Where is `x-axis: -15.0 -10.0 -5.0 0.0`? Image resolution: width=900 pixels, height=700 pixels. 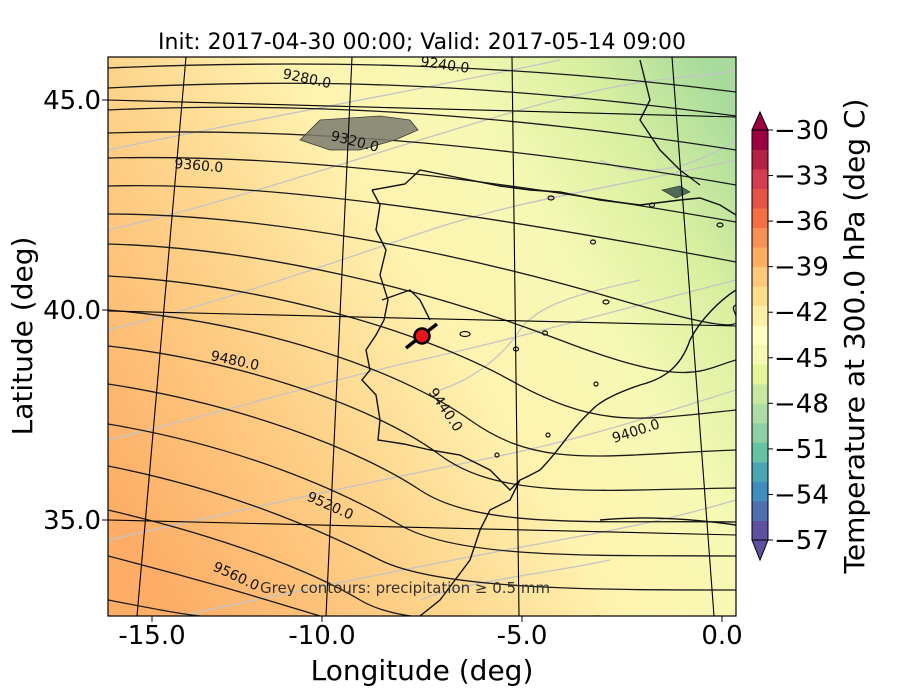
x-axis: -15.0 -10.0 -5.0 0.0 is located at coordinates (430, 633).